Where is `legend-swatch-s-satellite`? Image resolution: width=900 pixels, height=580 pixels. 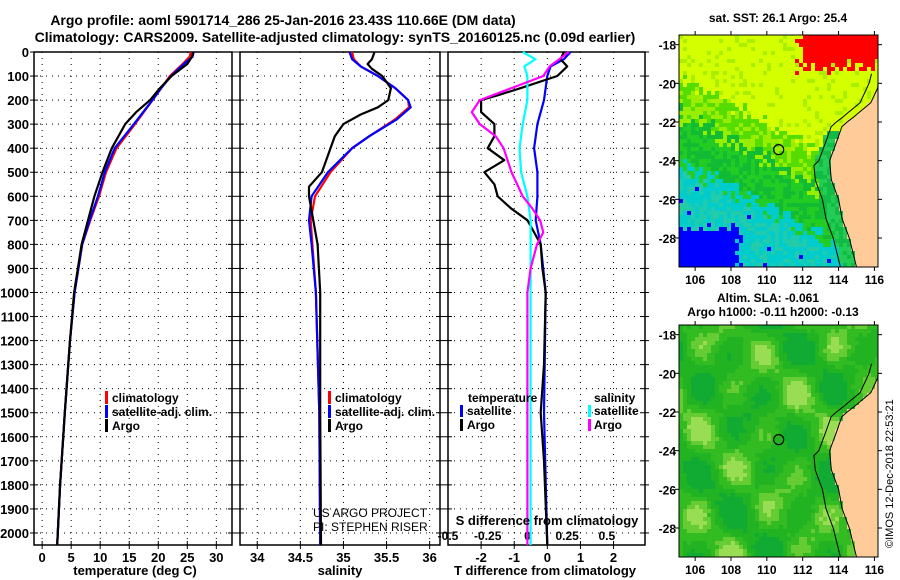 legend-swatch-s-satellite is located at coordinates (589, 411).